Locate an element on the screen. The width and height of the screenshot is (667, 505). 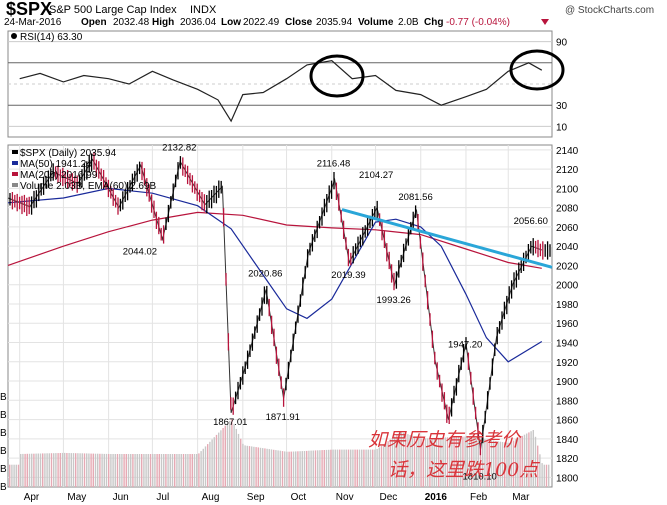
price-tick-label: 2020 is located at coordinates (567, 266).